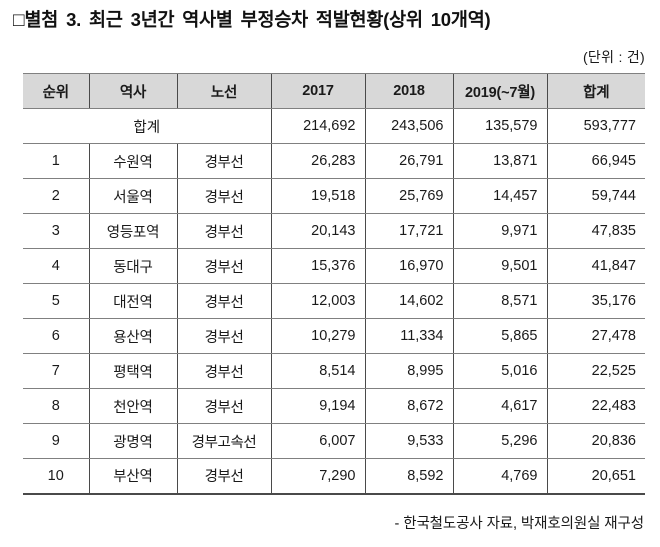 This screenshot has height=547, width=660. What do you see at coordinates (595, 266) in the screenshot?
I see `cell-total: 41,847` at bounding box center [595, 266].